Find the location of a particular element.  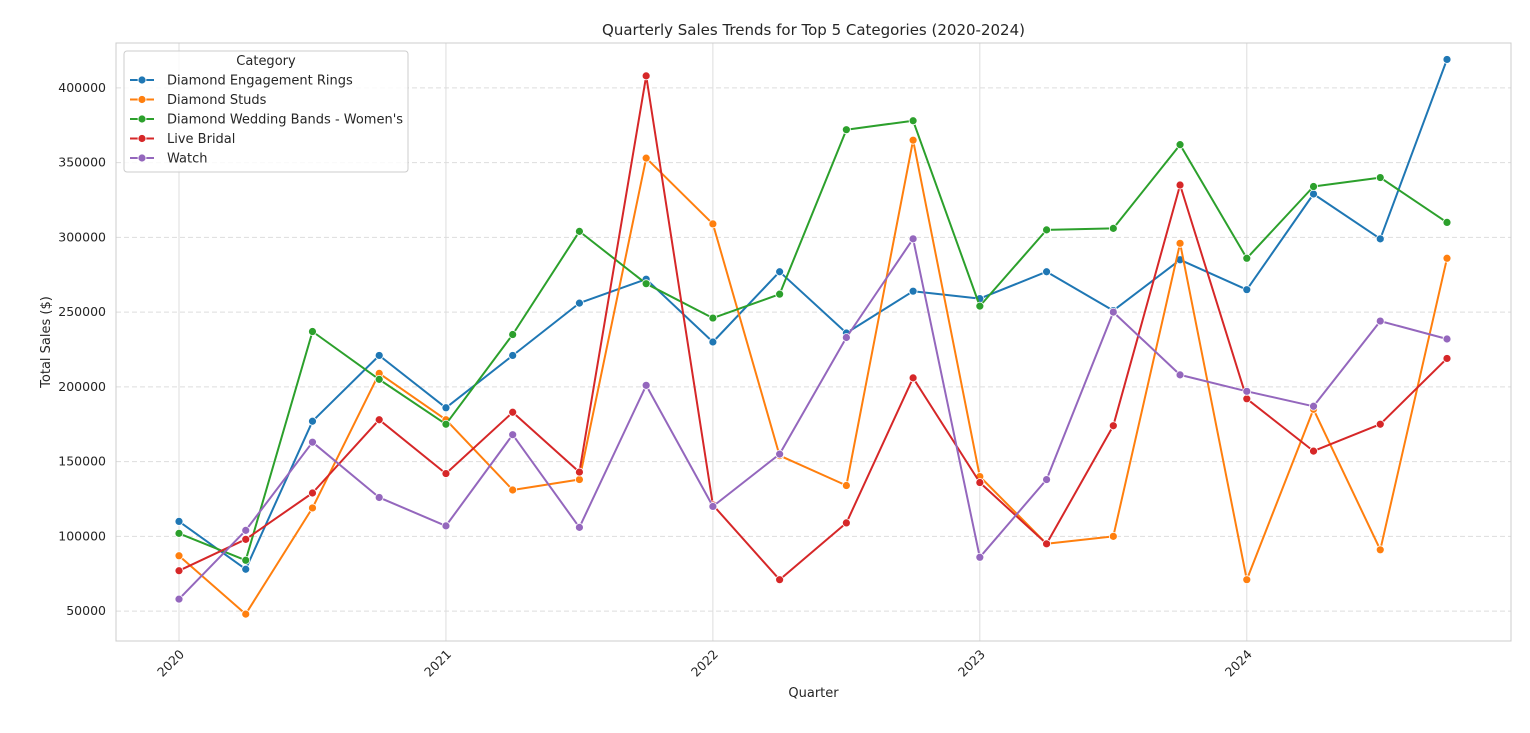

x-tick-label: 2020 is located at coordinates (170, 662).